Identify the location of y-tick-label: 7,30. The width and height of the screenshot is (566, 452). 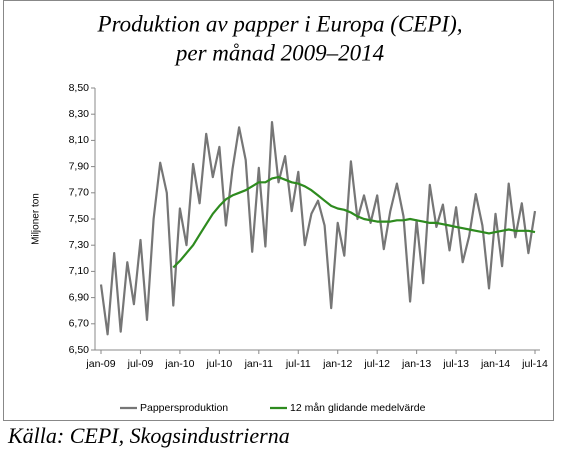
(79, 245).